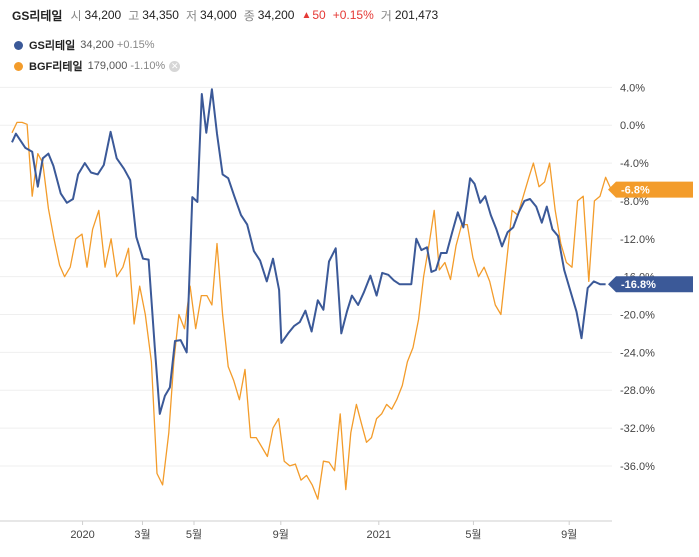  I want to click on x-tick-label: 2021, so click(379, 535).